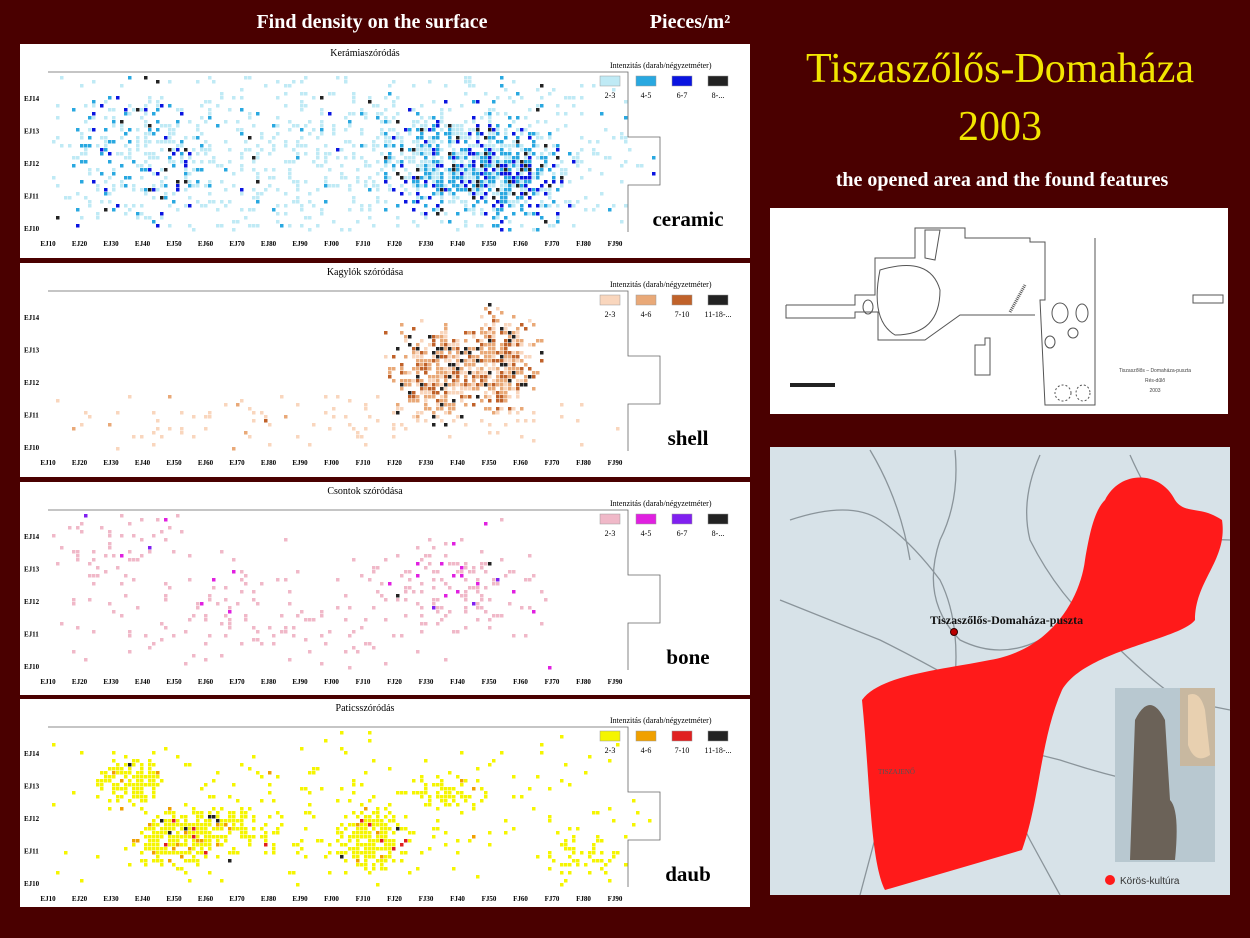 This screenshot has width=1250, height=938. What do you see at coordinates (269, 899) in the screenshot?
I see `x-label: EJ80` at bounding box center [269, 899].